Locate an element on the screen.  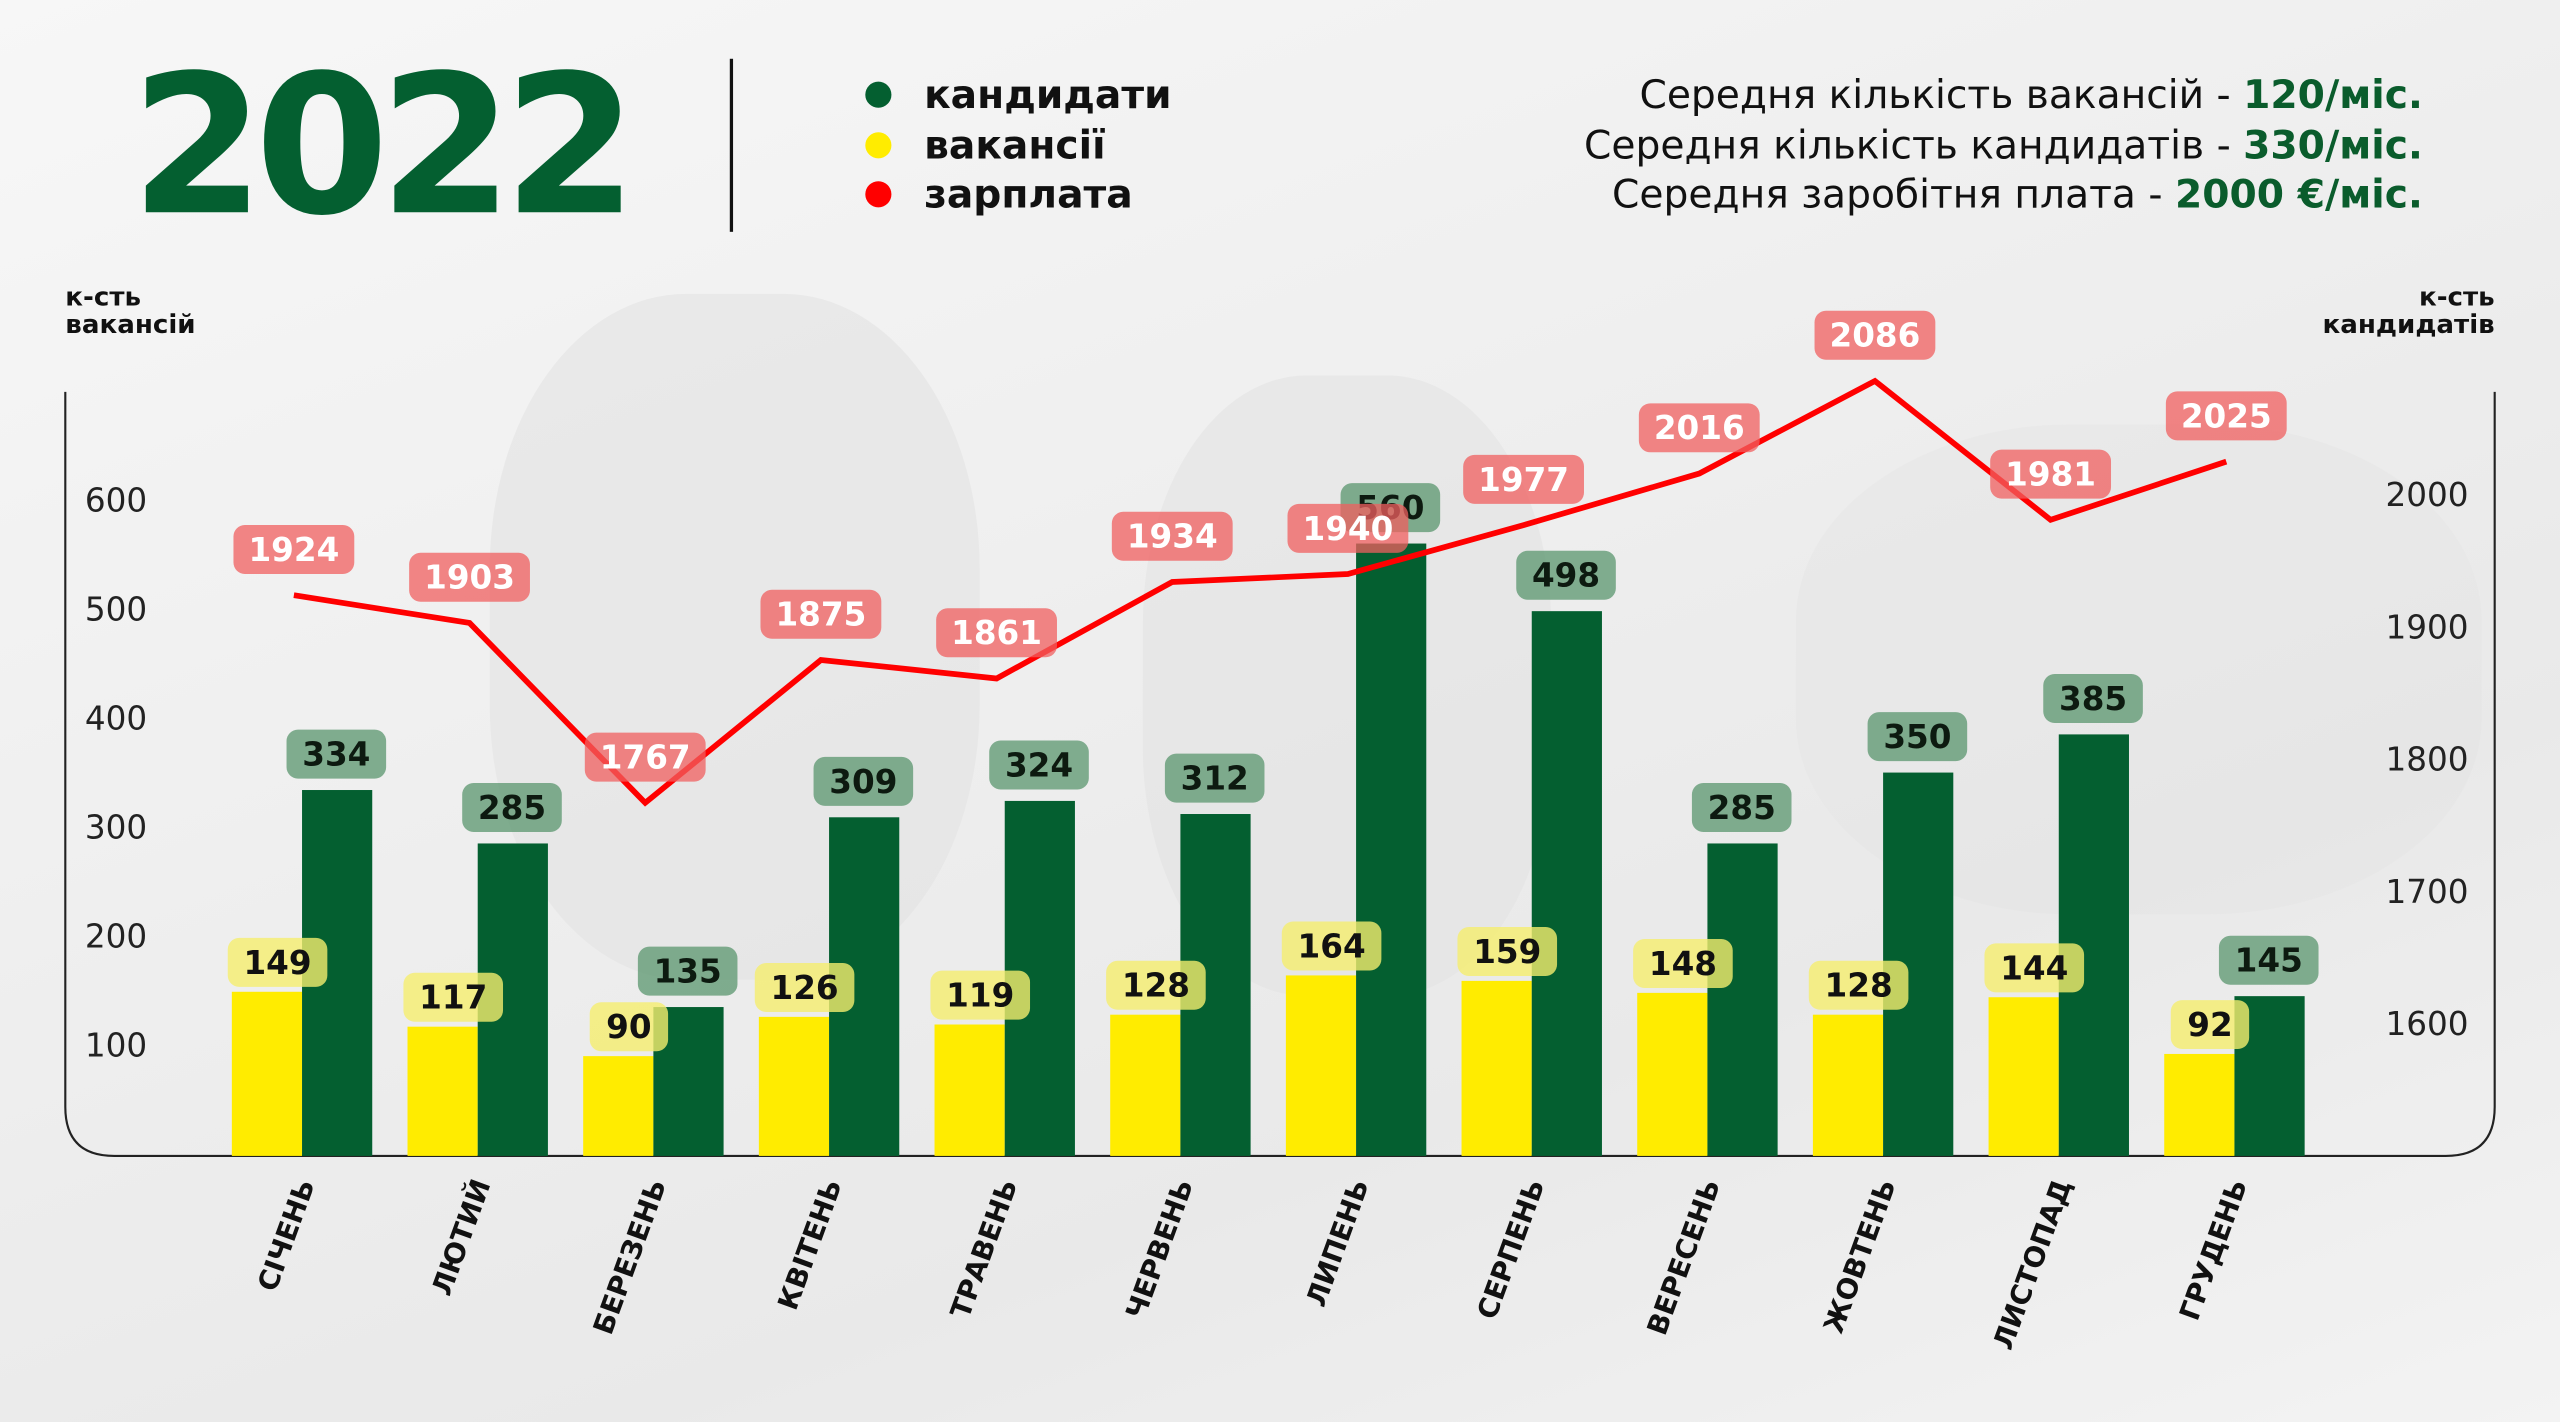
salary-value-label: 1861 is located at coordinates (996, 633).